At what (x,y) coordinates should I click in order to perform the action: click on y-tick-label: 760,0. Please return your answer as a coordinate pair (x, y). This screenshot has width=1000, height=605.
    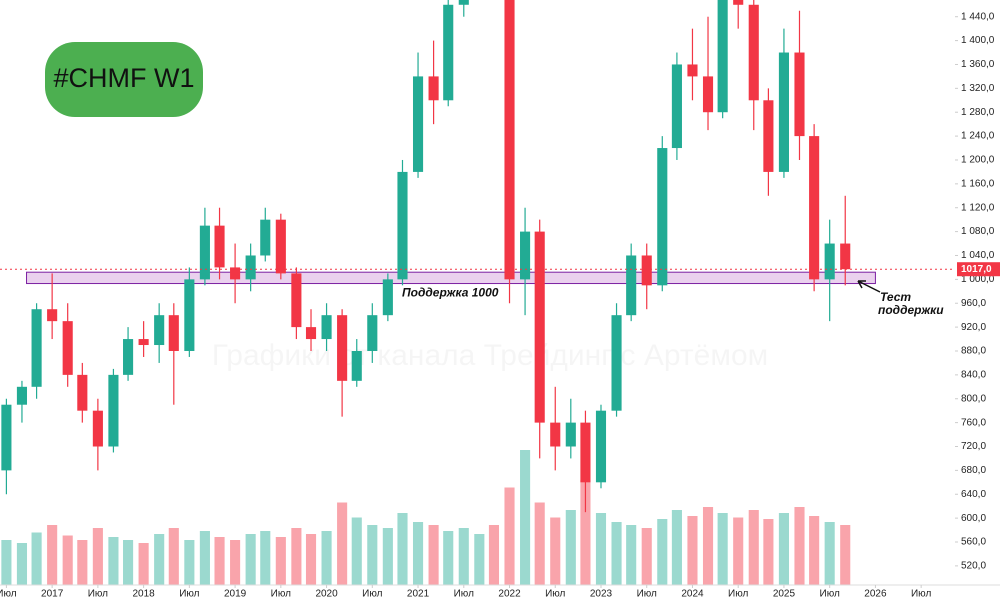
    Looking at the image, I should click on (973, 422).